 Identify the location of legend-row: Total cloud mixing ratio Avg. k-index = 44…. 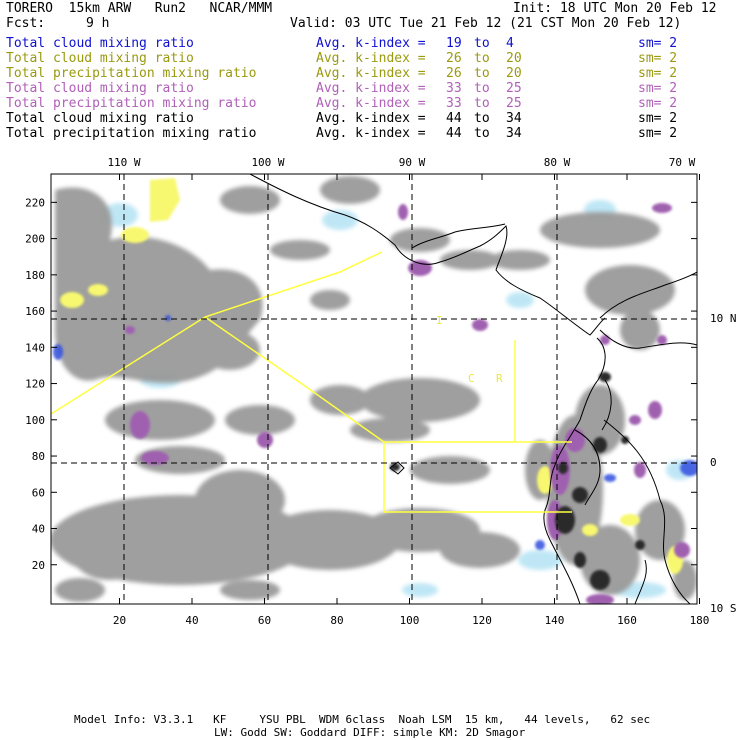
(356, 118).